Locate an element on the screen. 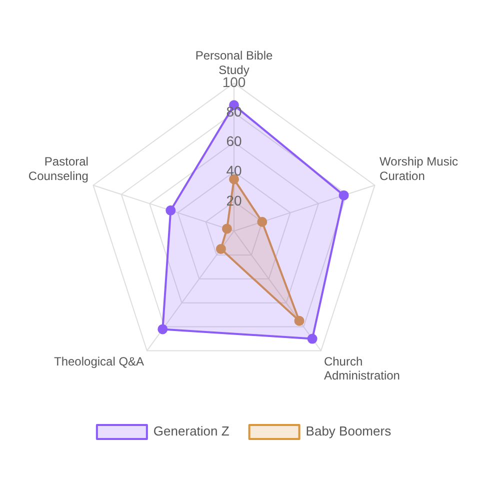 Image resolution: width=488 pixels, height=489 pixels. legend-label: Generation Z is located at coordinates (191, 431).